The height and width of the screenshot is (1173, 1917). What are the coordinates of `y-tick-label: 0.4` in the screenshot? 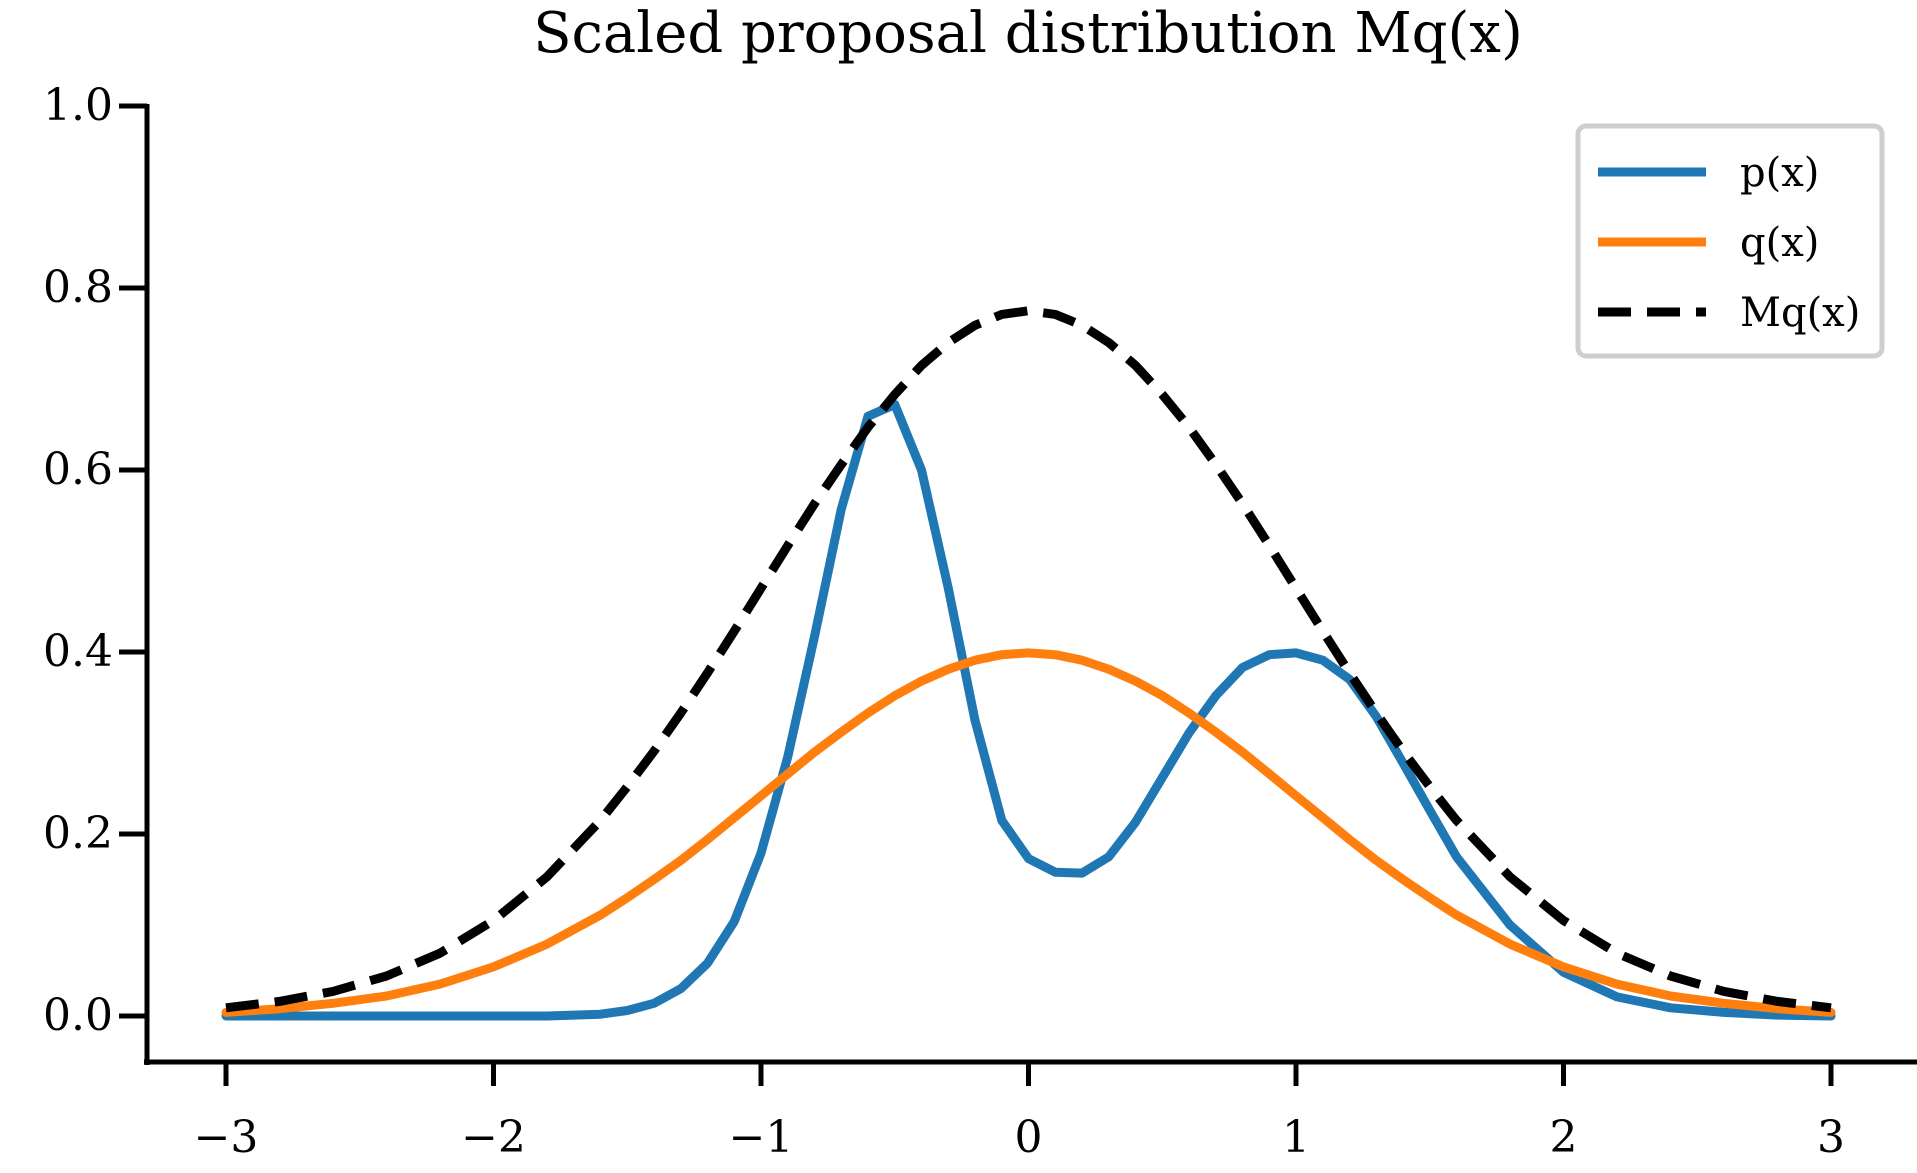 It's located at (78, 651).